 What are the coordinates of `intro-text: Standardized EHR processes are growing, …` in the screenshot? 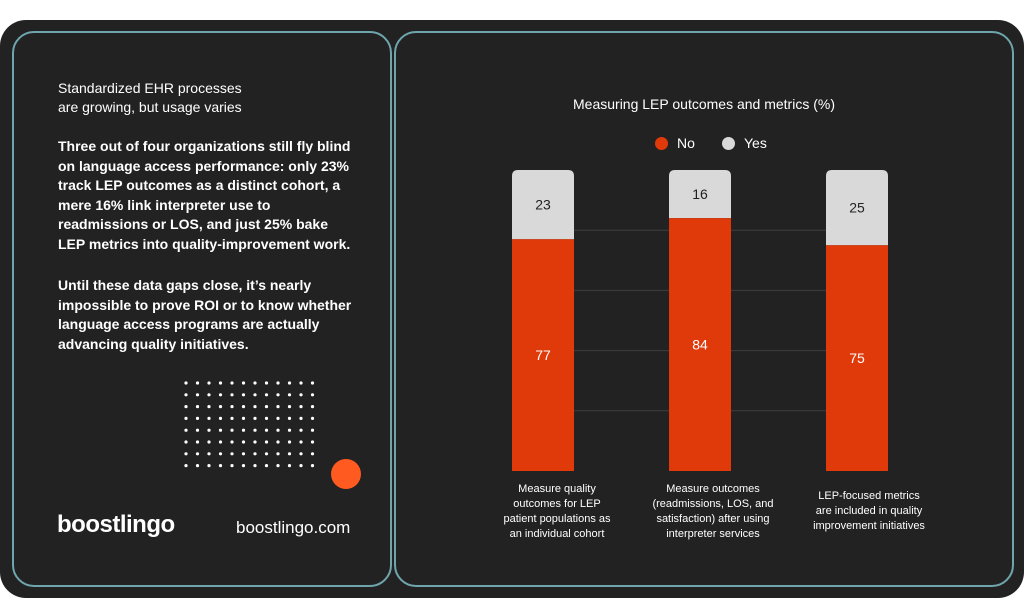 It's located at (150, 97).